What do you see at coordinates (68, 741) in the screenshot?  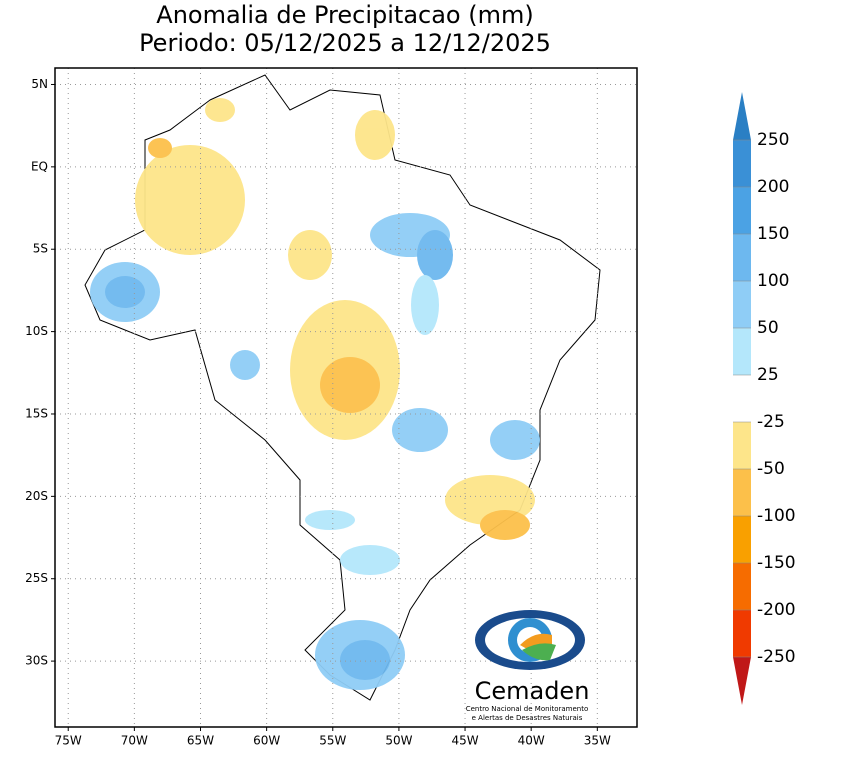 I see `lon-tick-label: 75W` at bounding box center [68, 741].